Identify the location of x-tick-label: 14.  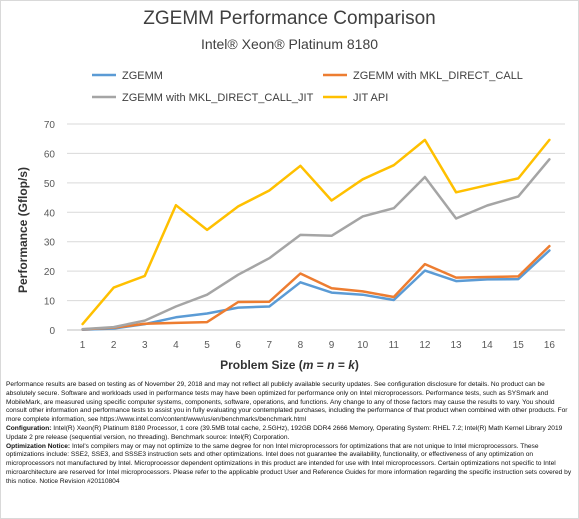
(488, 345).